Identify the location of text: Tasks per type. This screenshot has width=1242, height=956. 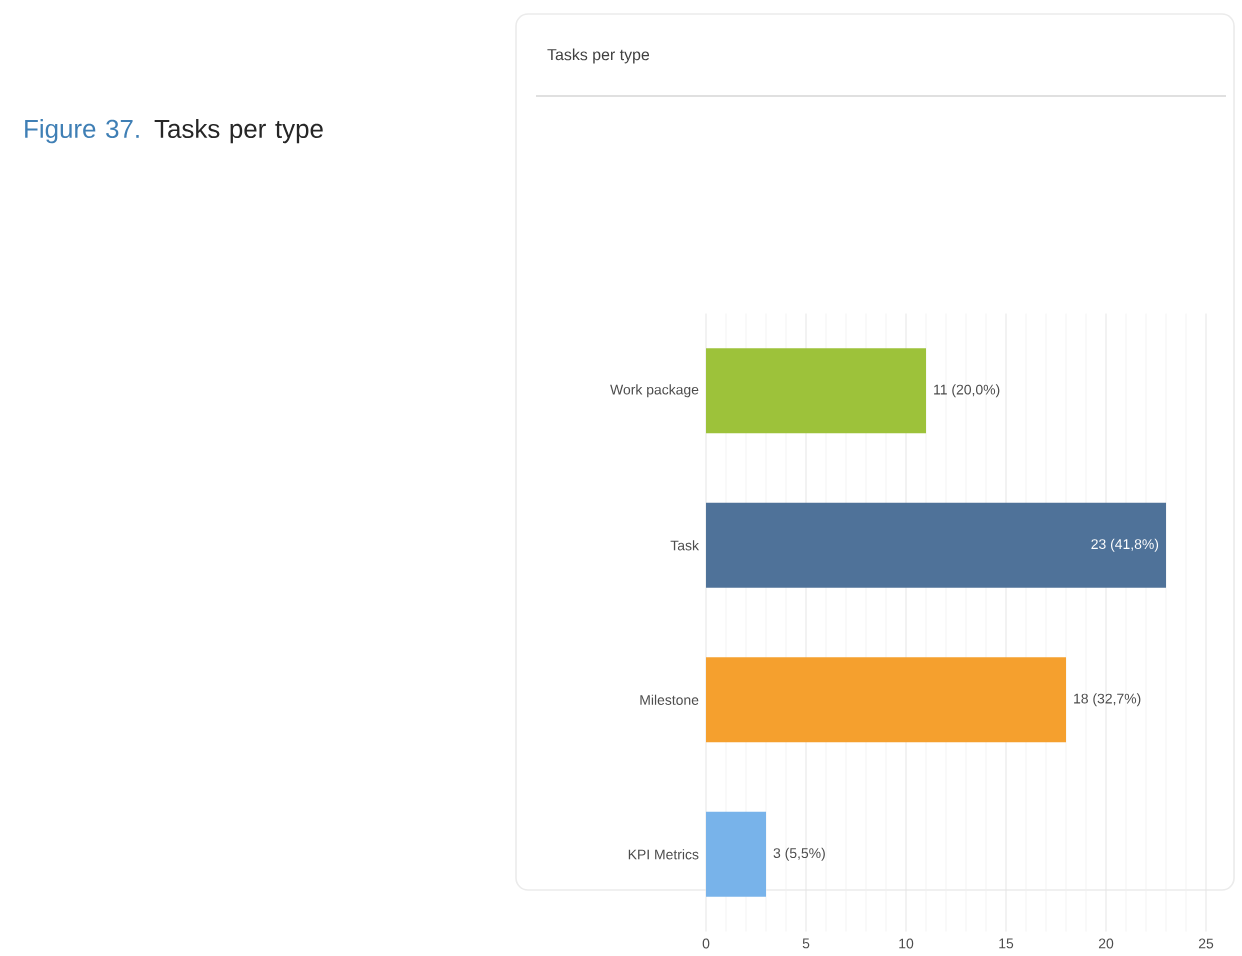
(238, 131).